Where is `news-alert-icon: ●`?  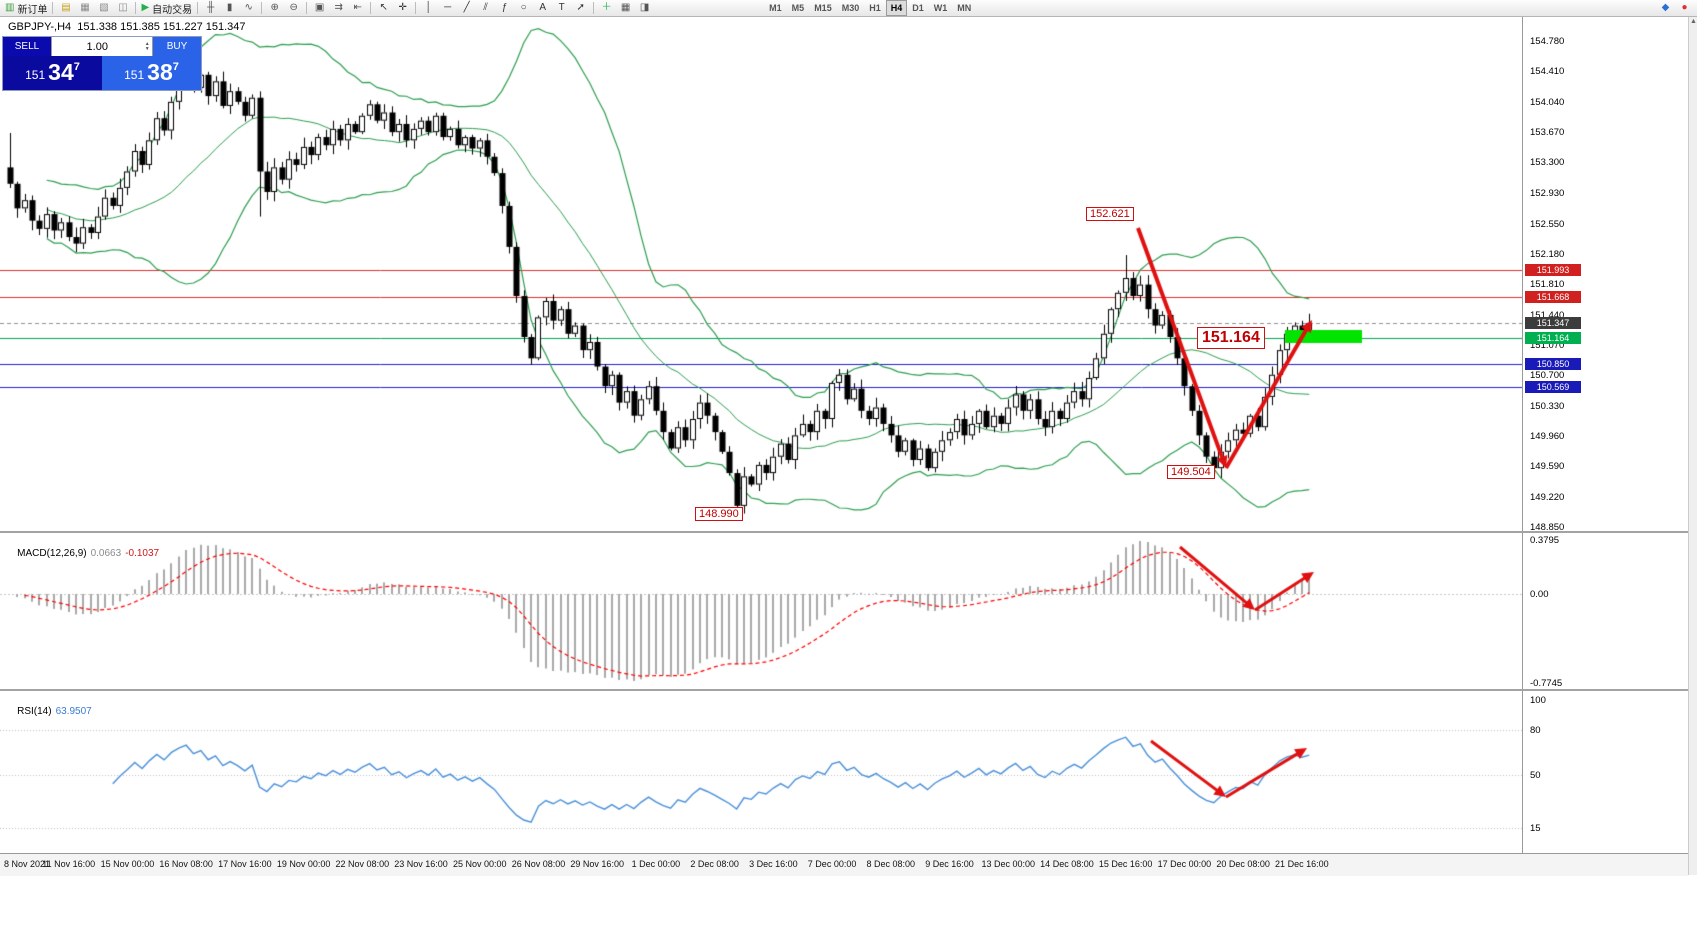 news-alert-icon: ● is located at coordinates (1684, 8).